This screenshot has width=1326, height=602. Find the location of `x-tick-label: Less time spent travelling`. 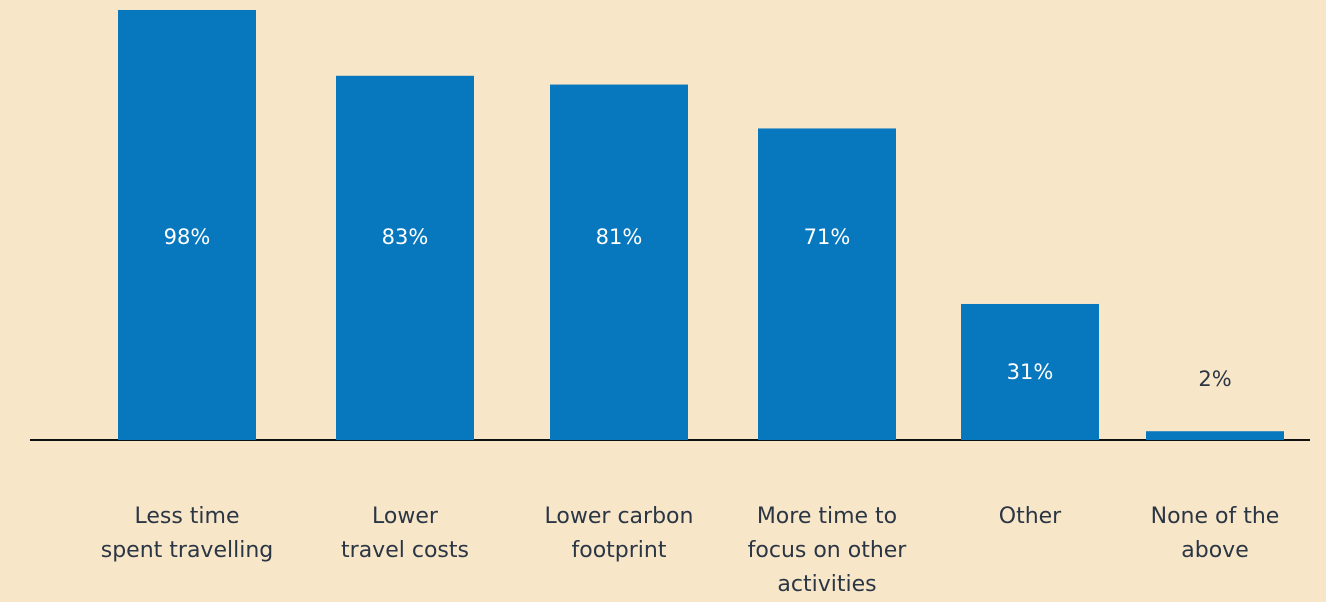

x-tick-label: Less time spent travelling is located at coordinates (187, 533).